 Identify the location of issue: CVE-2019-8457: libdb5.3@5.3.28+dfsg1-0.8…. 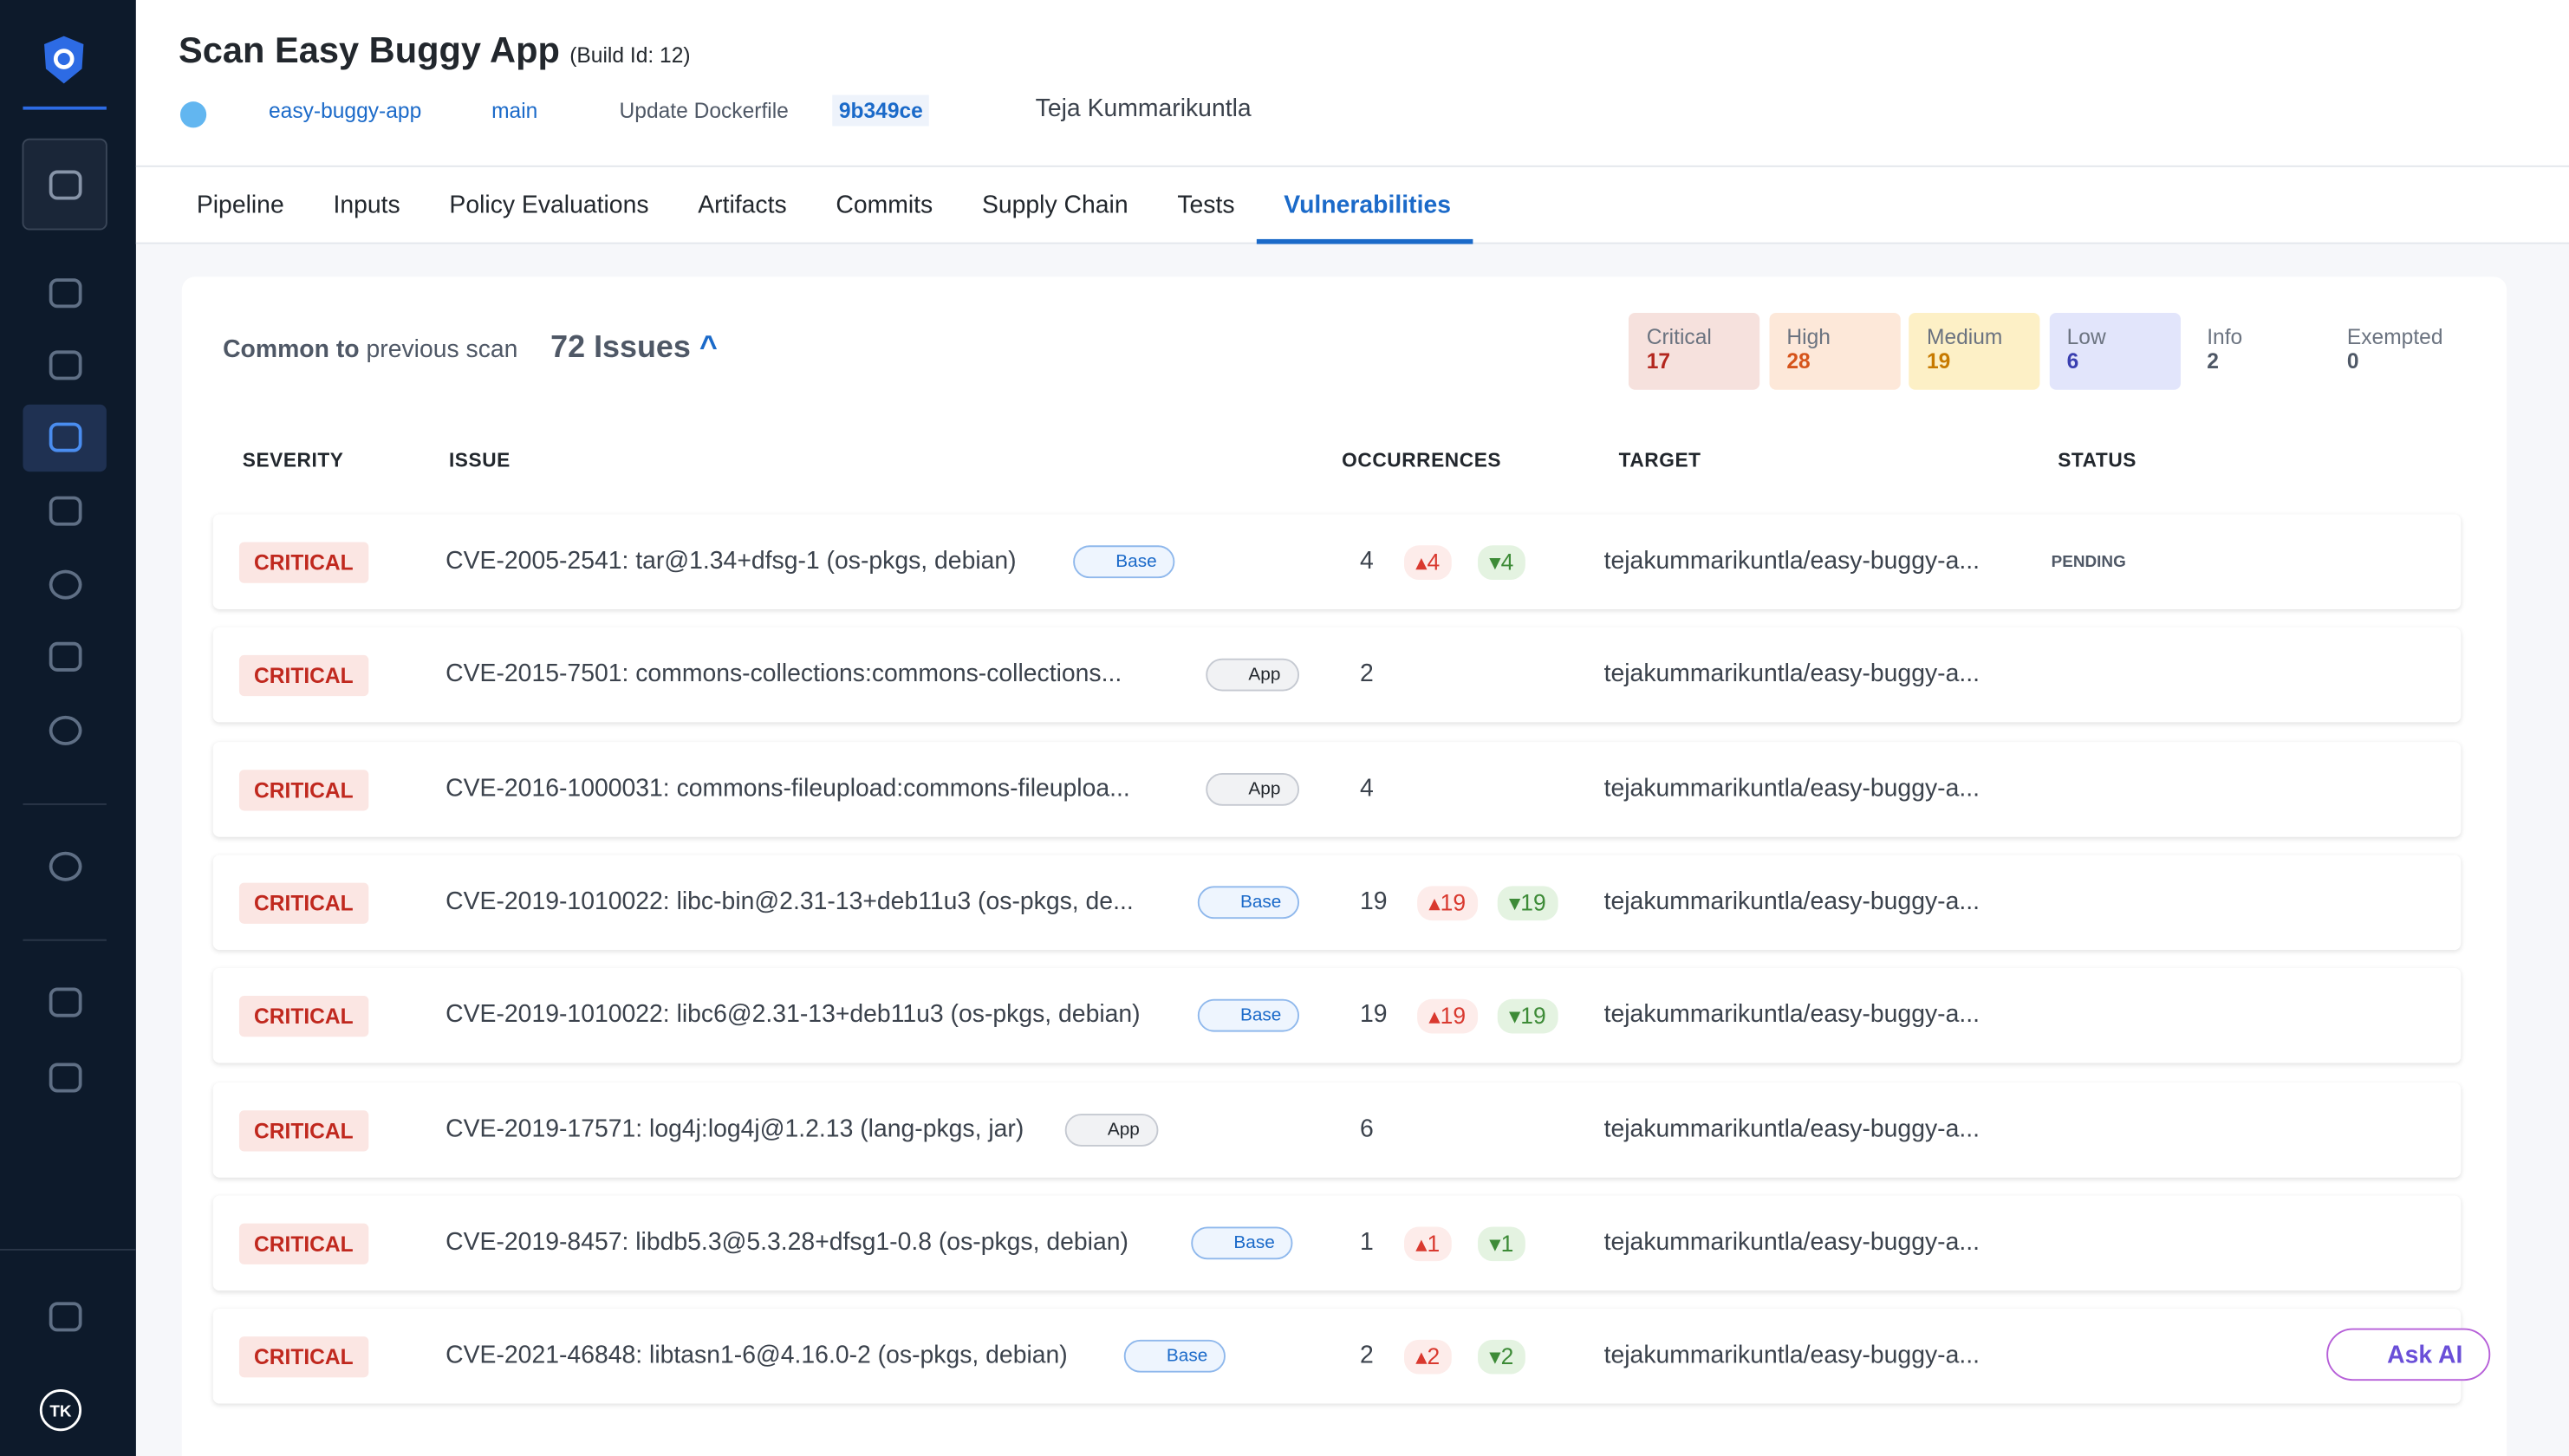
(787, 1242).